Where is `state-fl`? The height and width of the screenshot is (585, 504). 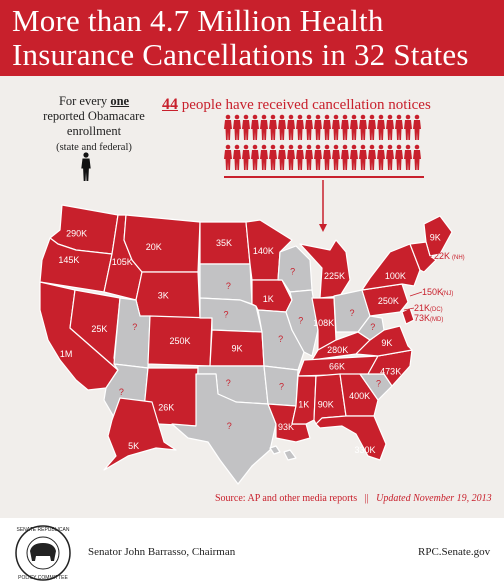
state-fl is located at coordinates (351, 438).